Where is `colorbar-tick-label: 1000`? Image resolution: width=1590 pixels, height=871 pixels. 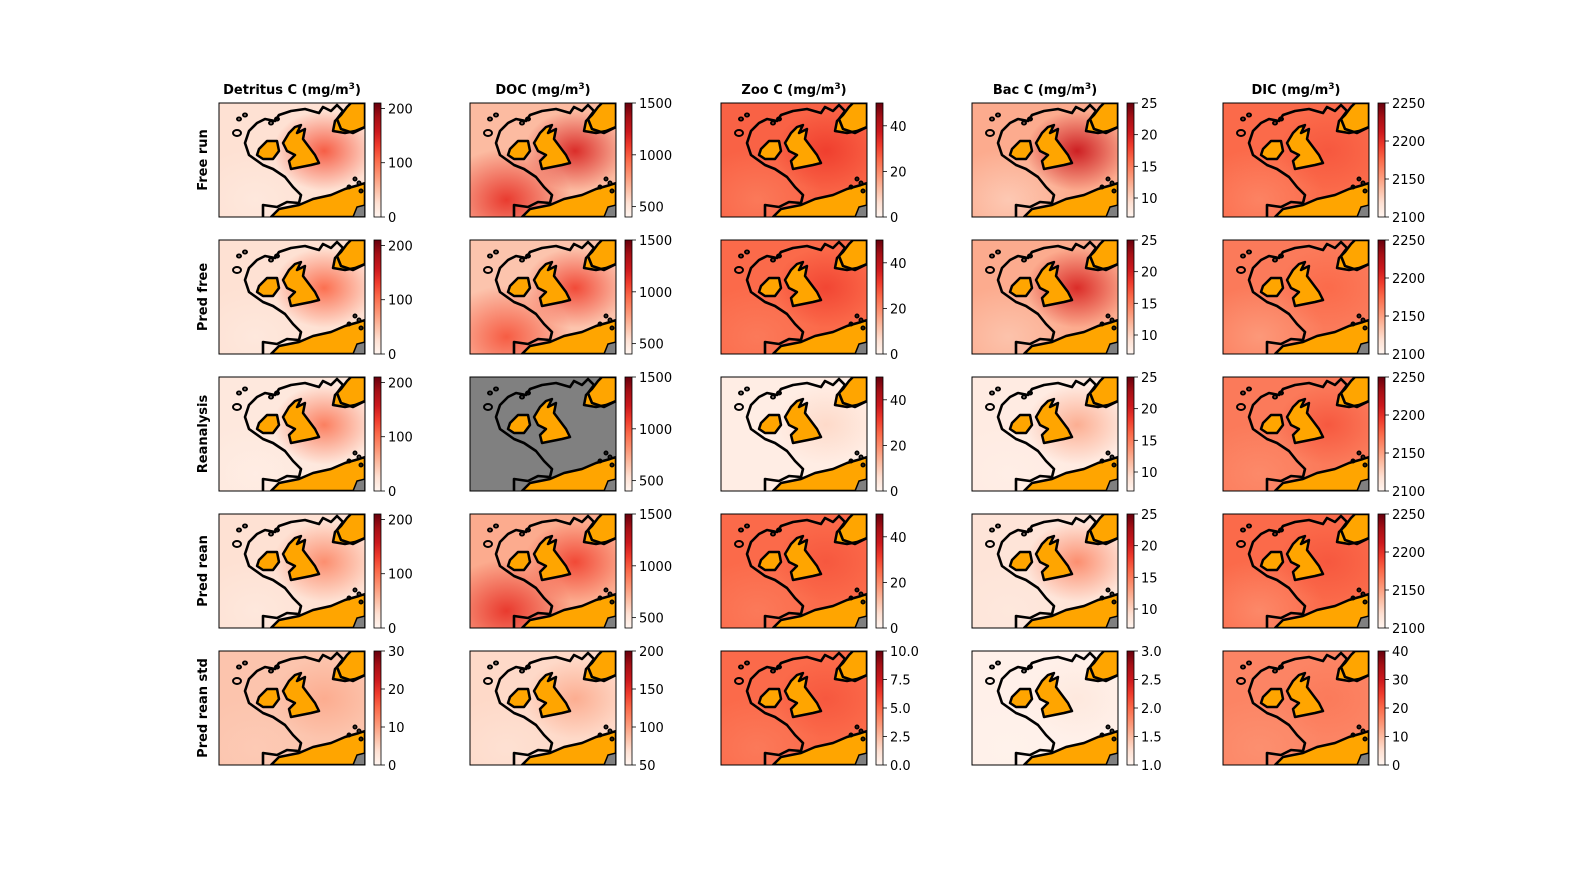
colorbar-tick-label: 1000 is located at coordinates (655, 430).